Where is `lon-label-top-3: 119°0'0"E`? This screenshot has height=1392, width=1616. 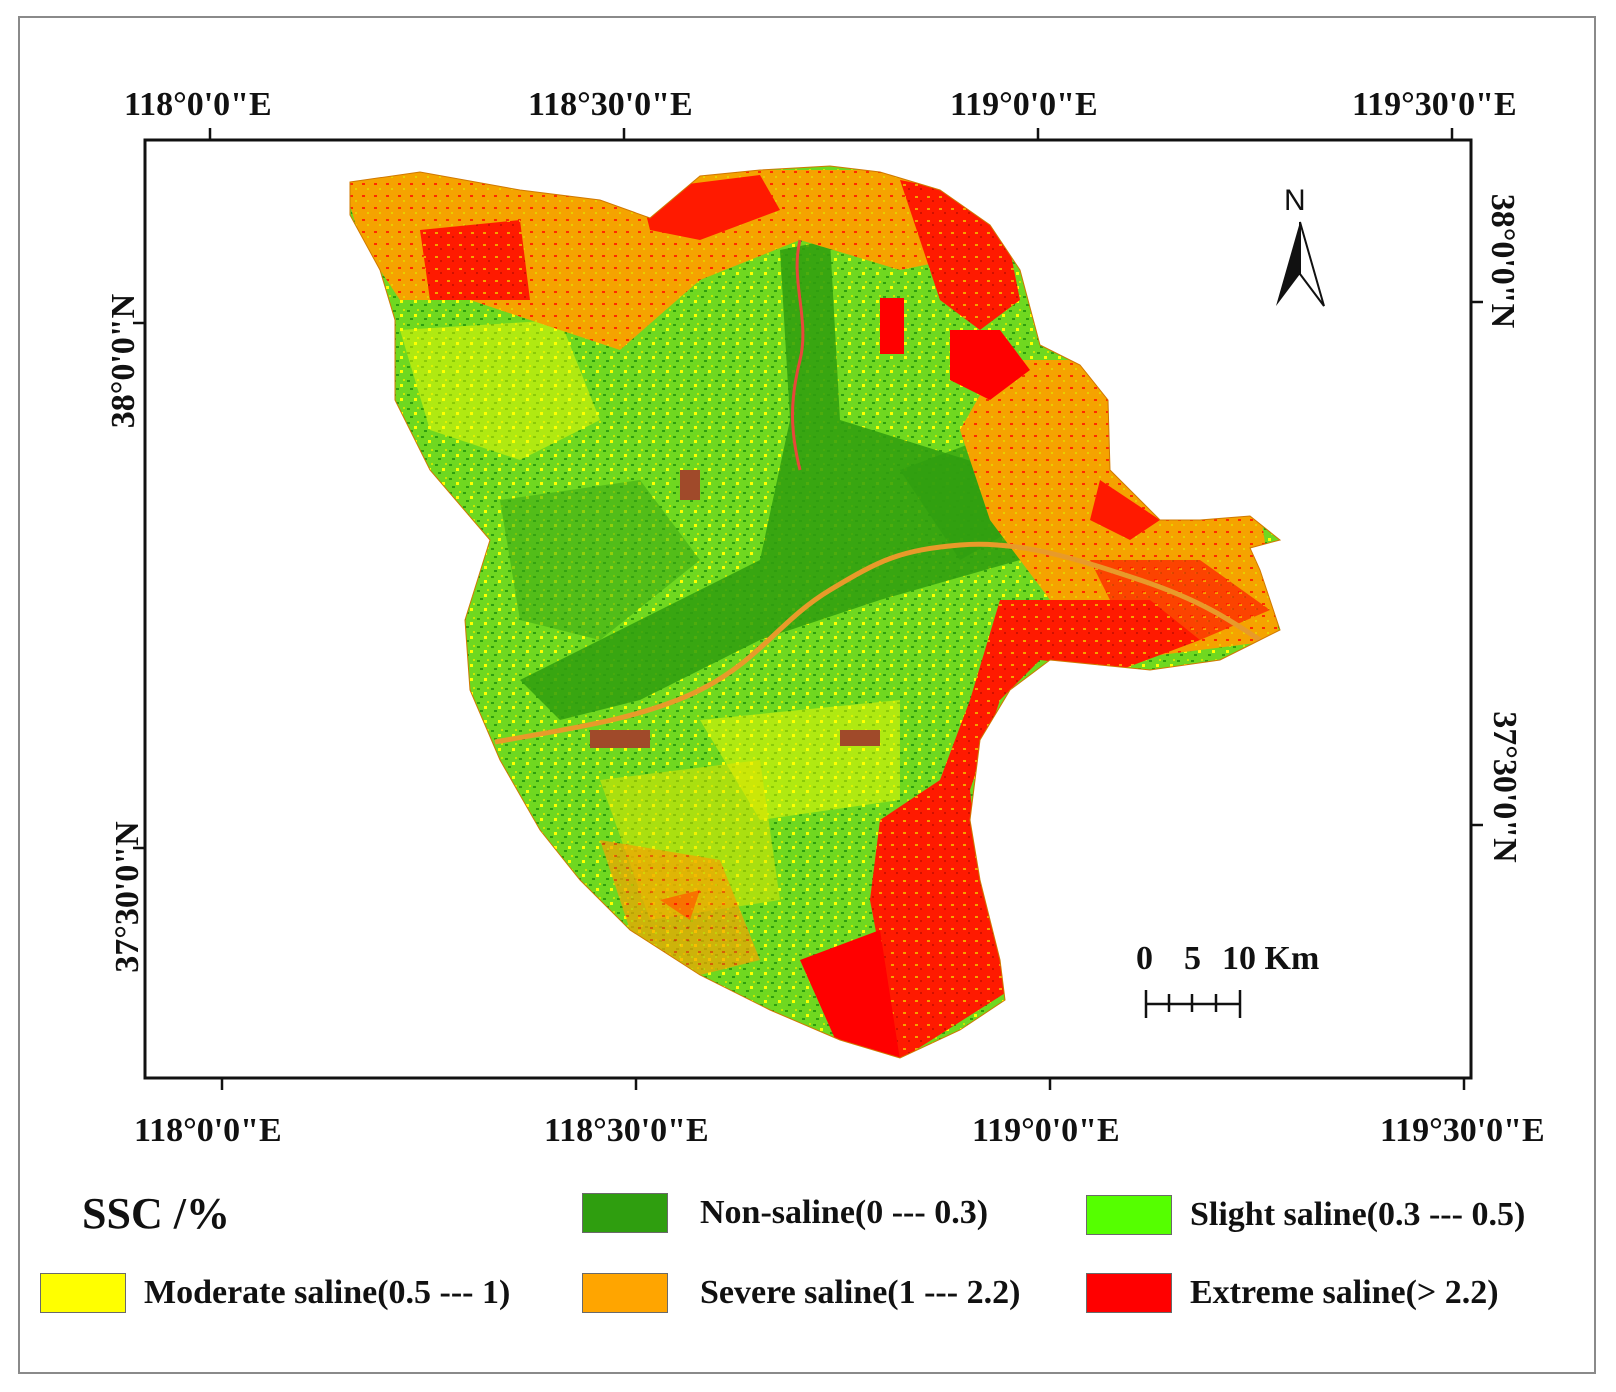
lon-label-top-3: 119°0'0"E is located at coordinates (1024, 104).